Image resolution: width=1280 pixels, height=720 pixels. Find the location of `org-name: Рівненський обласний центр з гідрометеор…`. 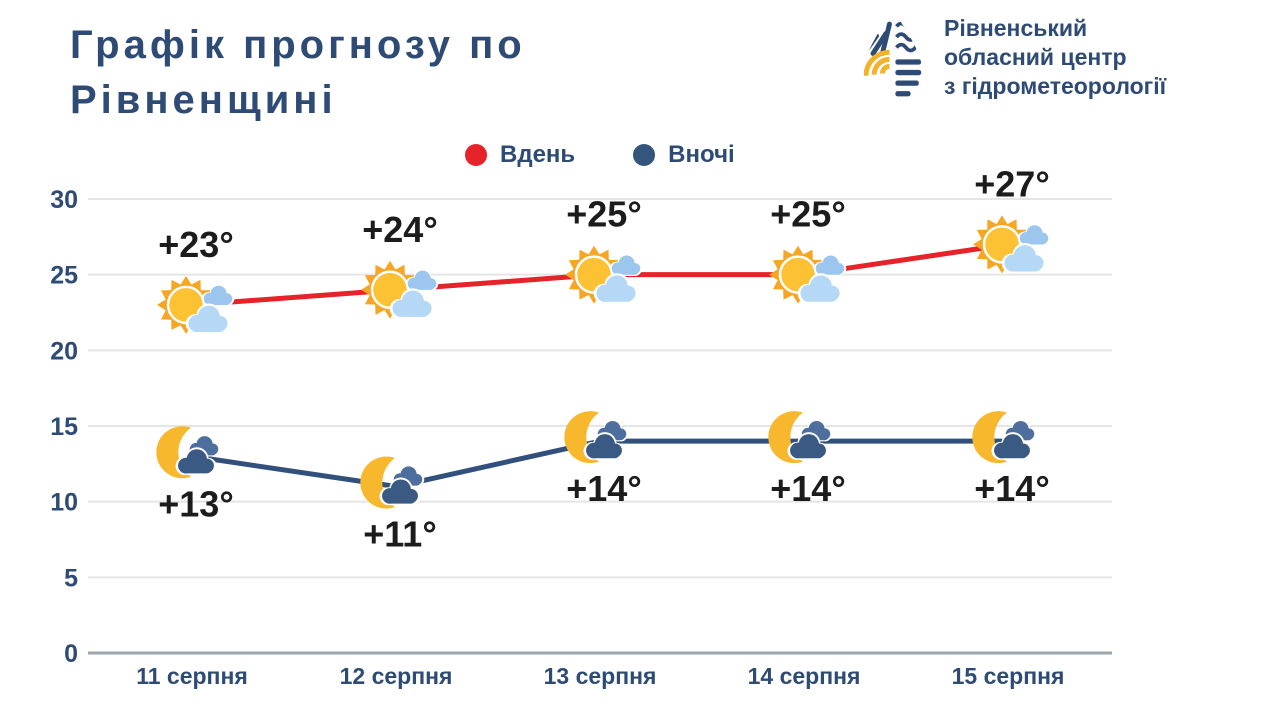

org-name: Рівненський обласний центр з гідрометеор… is located at coordinates (1055, 57).